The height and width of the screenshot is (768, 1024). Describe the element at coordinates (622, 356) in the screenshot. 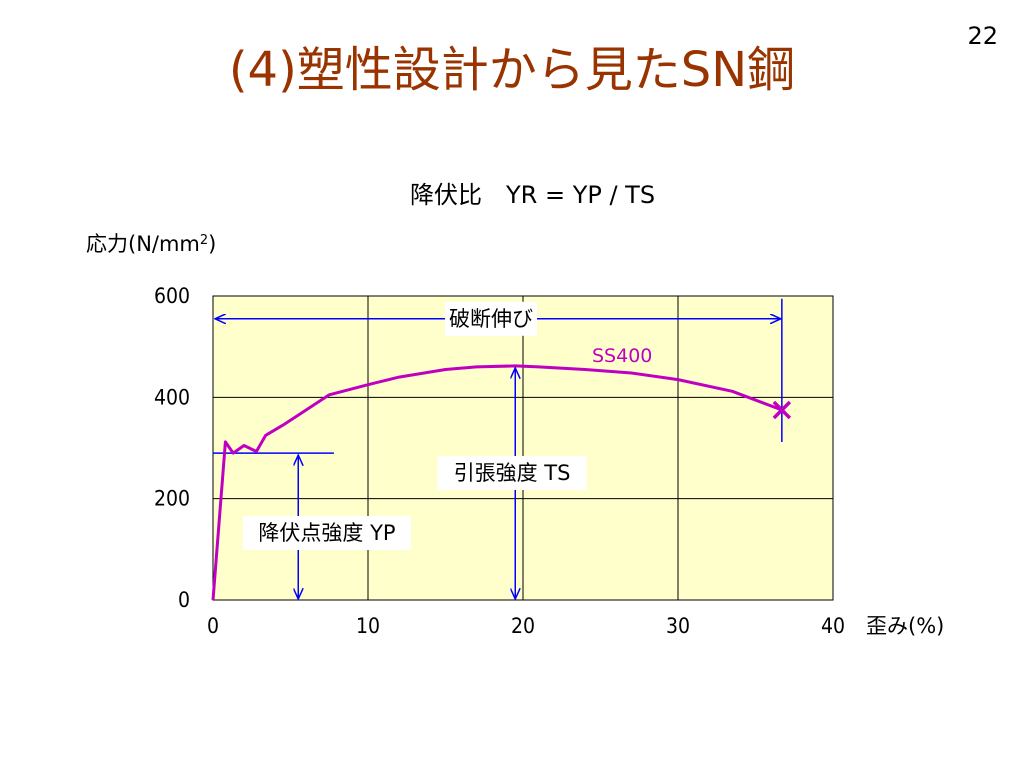

I see `series-label-ss400: SS400` at that location.